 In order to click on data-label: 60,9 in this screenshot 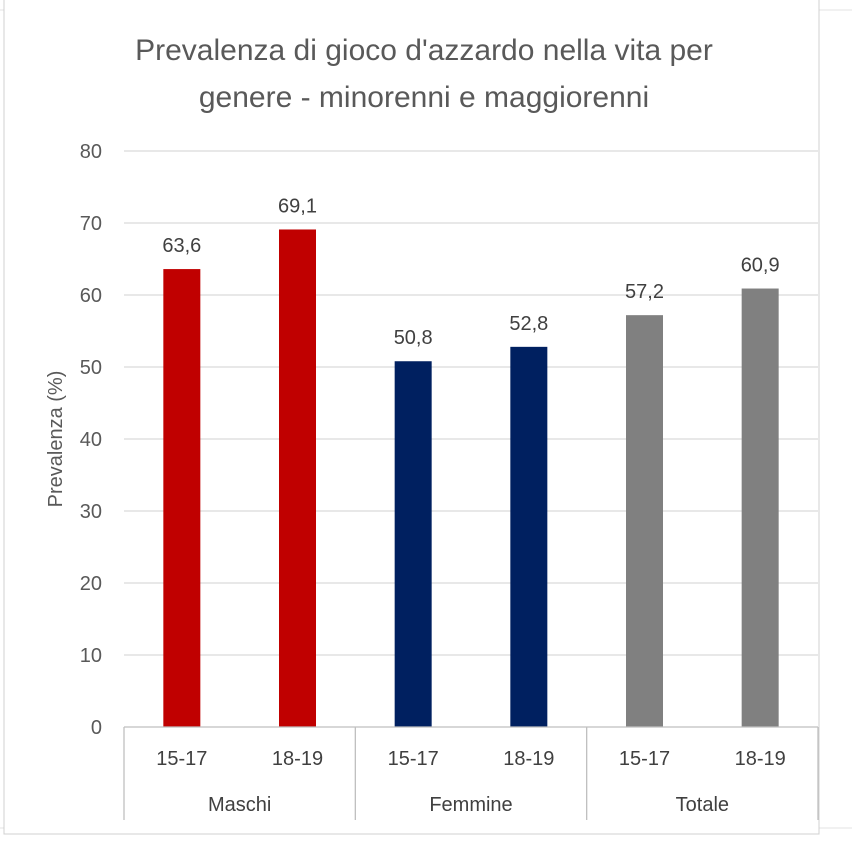, I will do `click(760, 266)`.